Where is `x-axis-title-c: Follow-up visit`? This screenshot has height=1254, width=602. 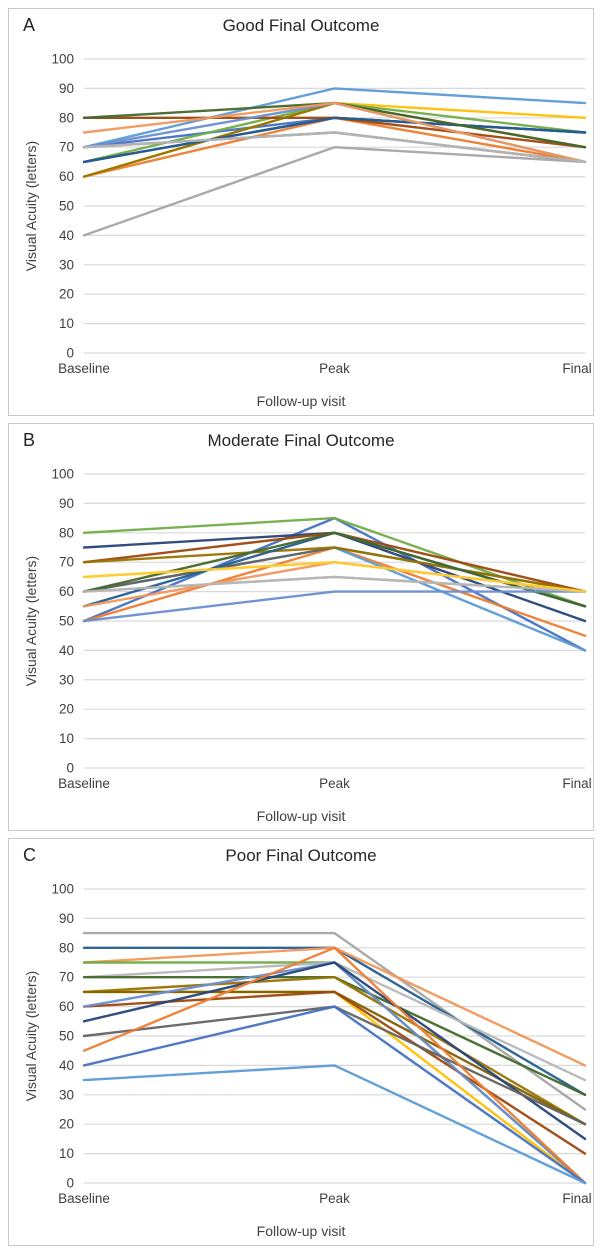 x-axis-title-c: Follow-up visit is located at coordinates (301, 1231).